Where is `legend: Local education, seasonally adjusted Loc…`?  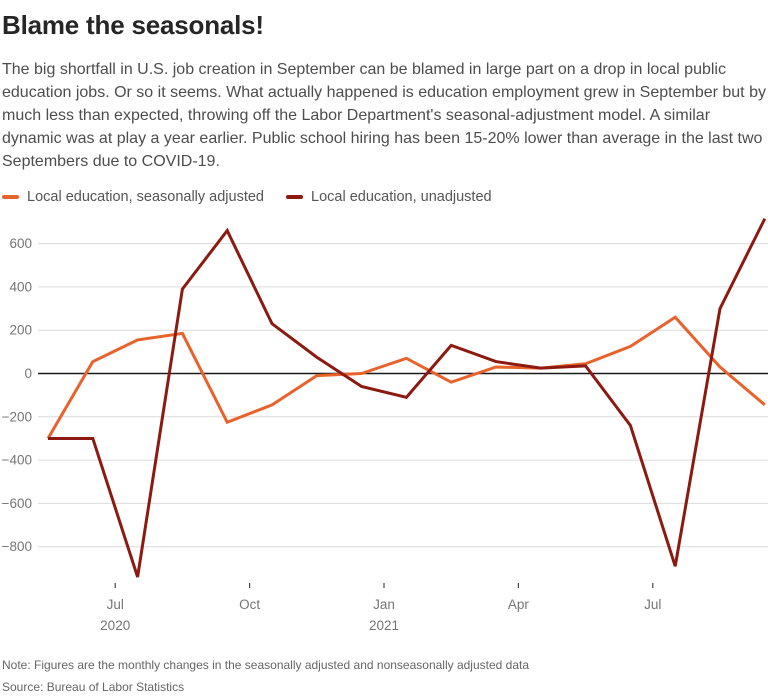
legend: Local education, seasonally adjusted Loc… is located at coordinates (247, 197).